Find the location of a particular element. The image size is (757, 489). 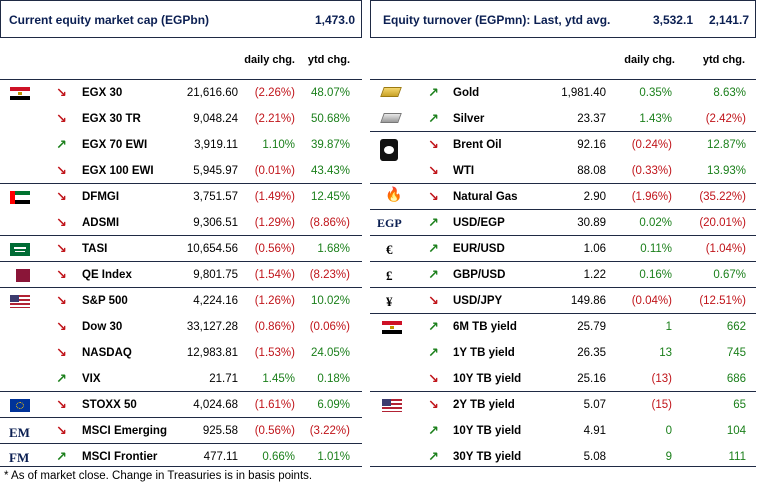

eu-flag-icon is located at coordinates (20, 405).